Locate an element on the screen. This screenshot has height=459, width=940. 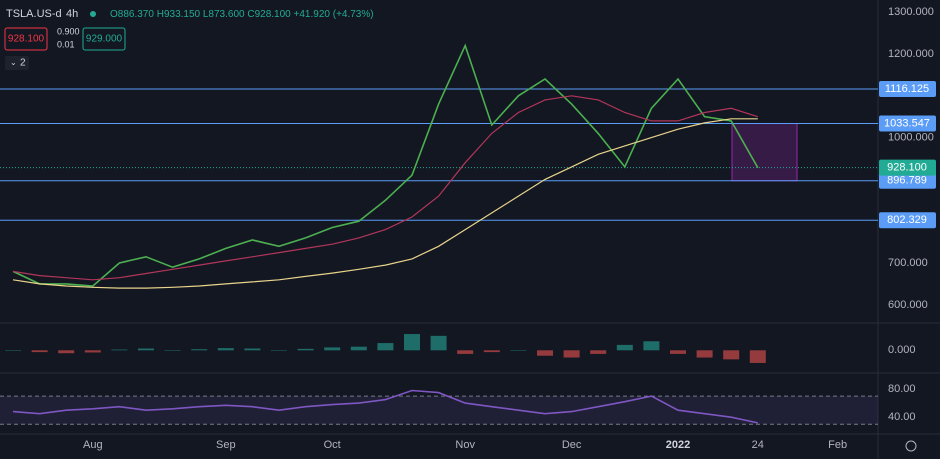
level-label: 1116.125 is located at coordinates (907, 89).